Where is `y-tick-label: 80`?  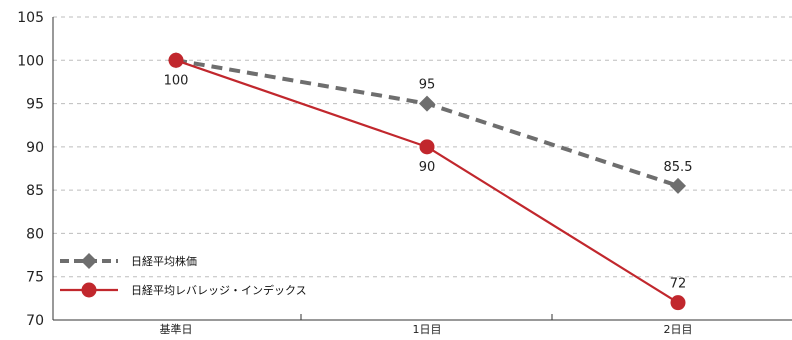 y-tick-label: 80 is located at coordinates (35, 234).